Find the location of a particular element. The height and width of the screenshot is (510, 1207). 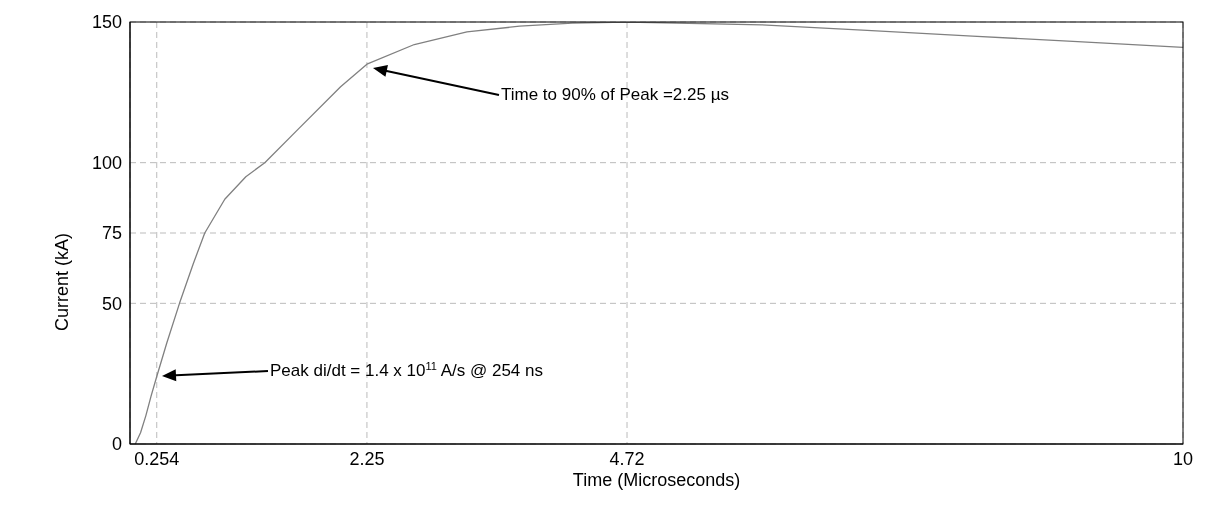

x-tick-label: 0.254 is located at coordinates (157, 458).